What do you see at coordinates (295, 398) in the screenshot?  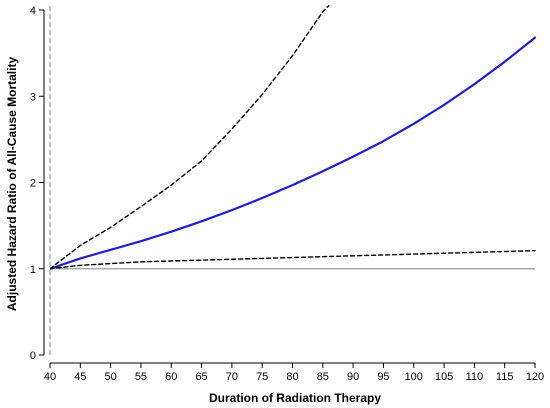 I see `x-axis-title: Duration of Radiation Therapy` at bounding box center [295, 398].